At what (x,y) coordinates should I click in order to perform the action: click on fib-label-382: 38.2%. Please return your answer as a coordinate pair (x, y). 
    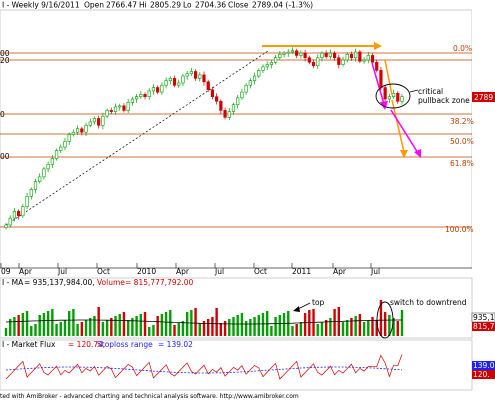
    Looking at the image, I should click on (462, 121).